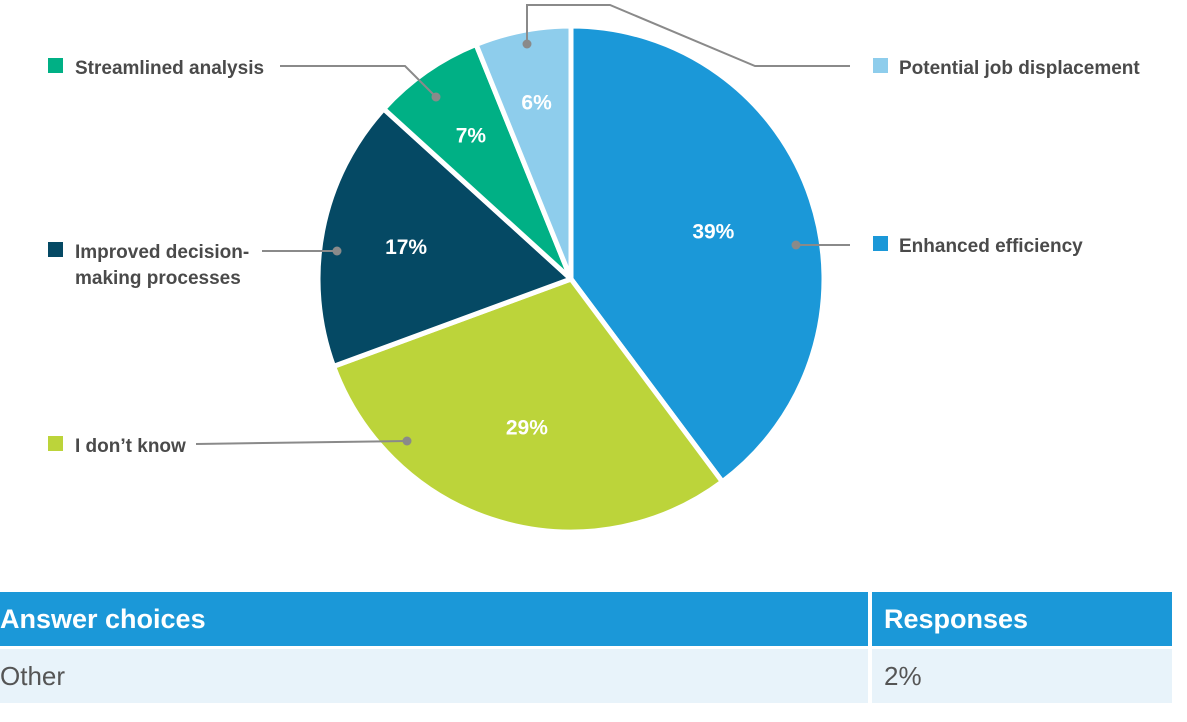  Describe the element at coordinates (1020, 620) in the screenshot. I see `table-header-responses: Responses` at that location.